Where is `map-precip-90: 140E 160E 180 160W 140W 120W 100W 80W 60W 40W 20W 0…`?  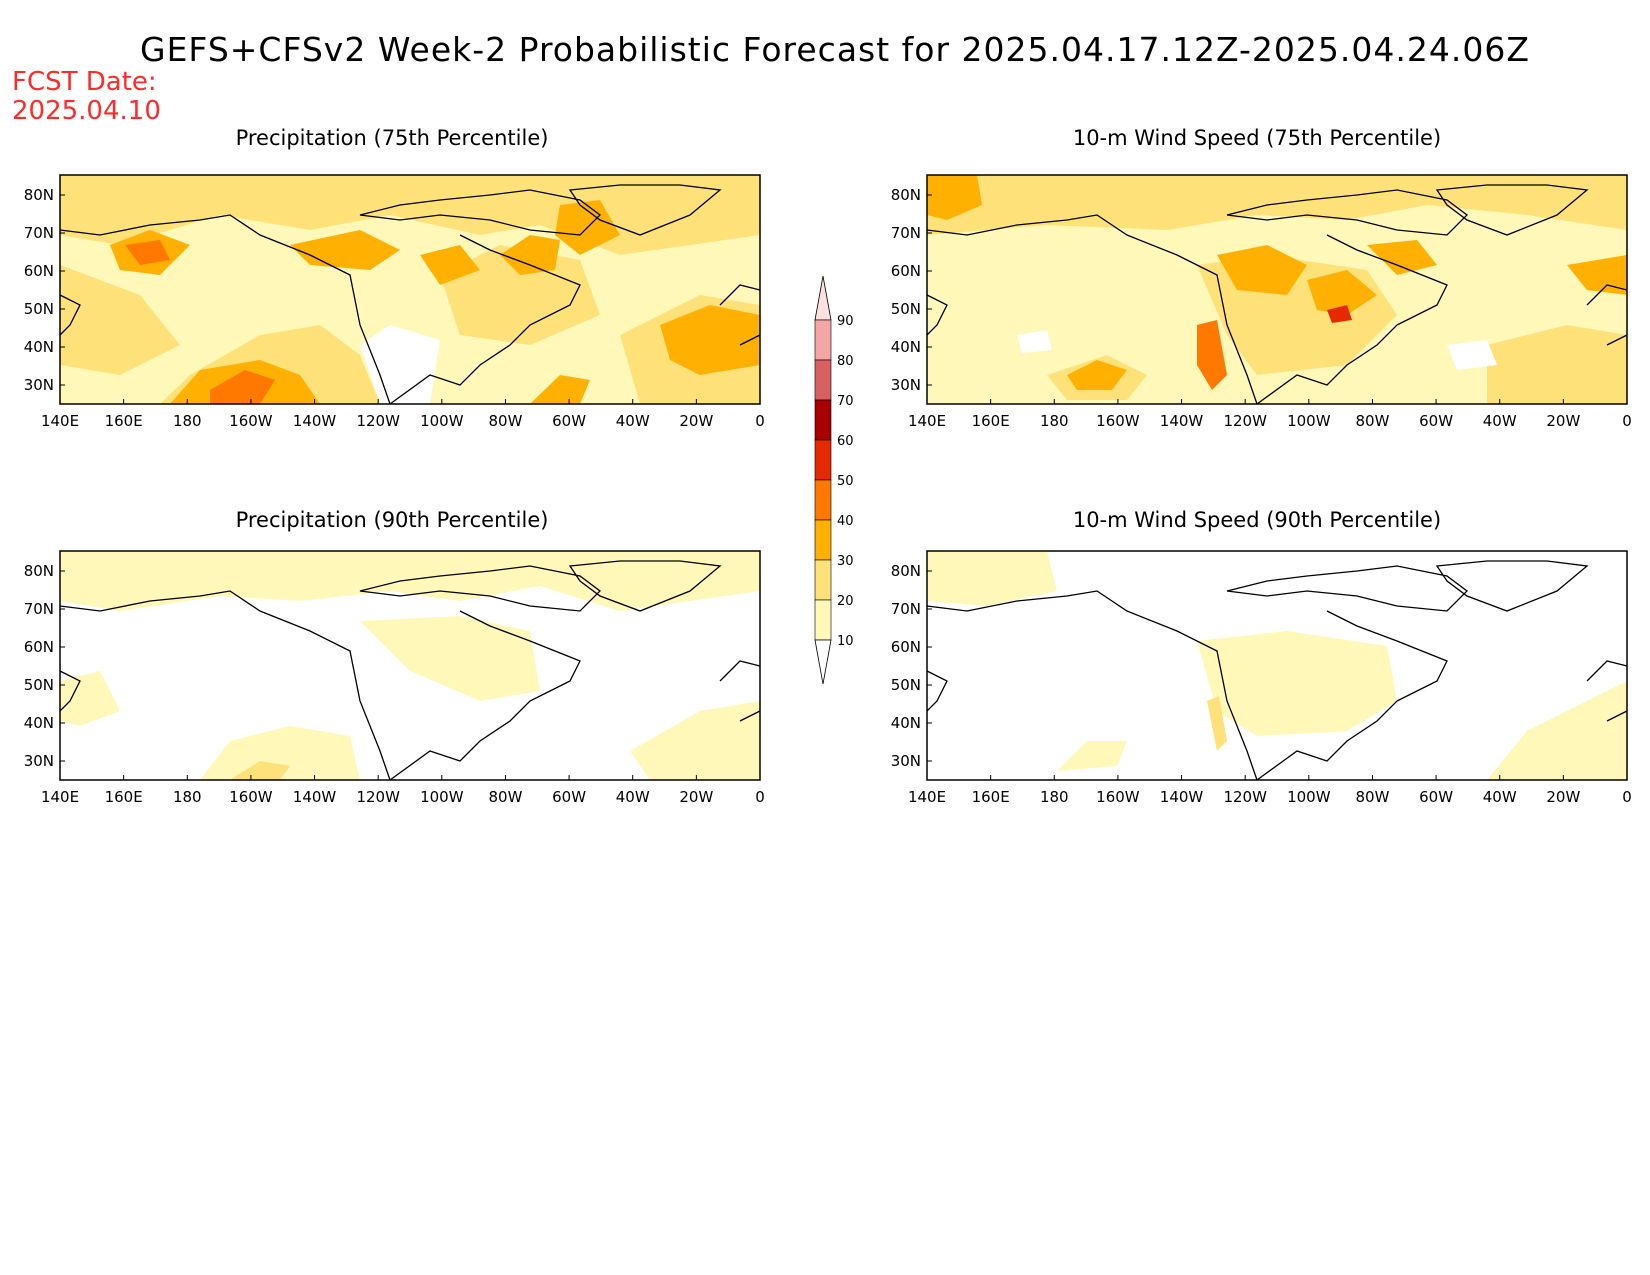
map-precip-90: 140E 160E 180 160W 140W 120W 100W 80W 60W 40W 20W 0… is located at coordinates (394, 678).